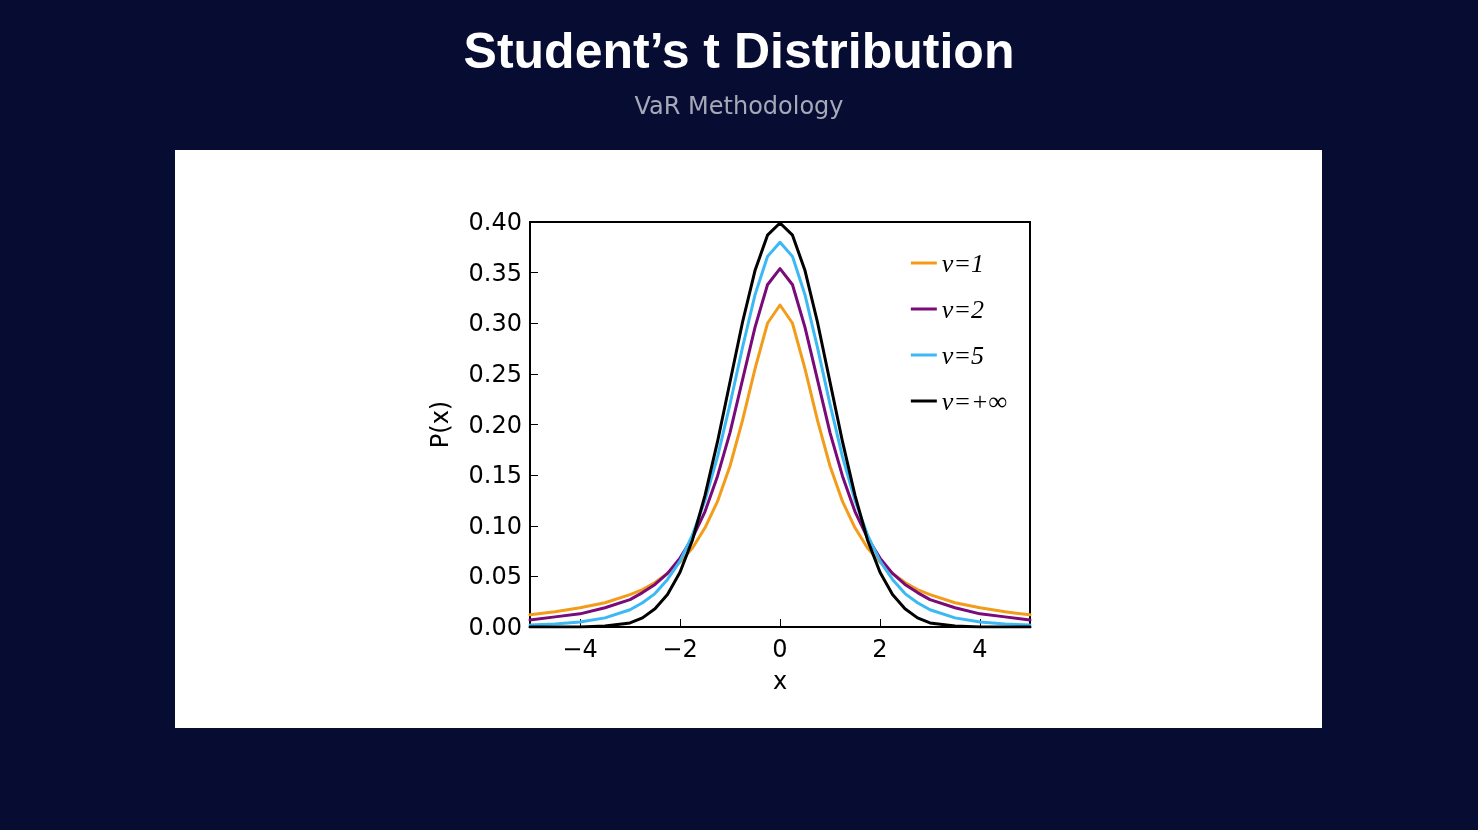  What do you see at coordinates (495, 272) in the screenshot?
I see `y-tick-label: 0.35` at bounding box center [495, 272].